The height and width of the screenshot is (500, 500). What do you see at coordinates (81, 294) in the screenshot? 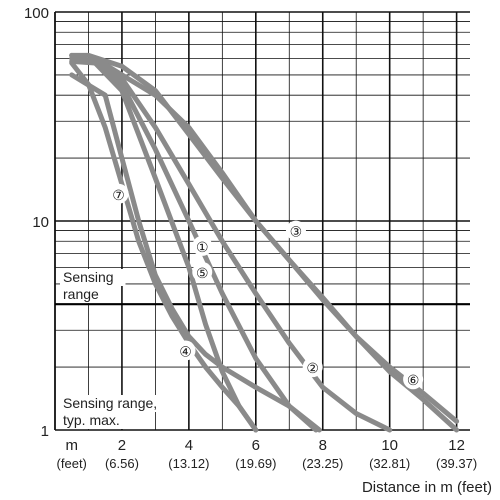
I see `sensing-range-label-line: range` at bounding box center [81, 294].